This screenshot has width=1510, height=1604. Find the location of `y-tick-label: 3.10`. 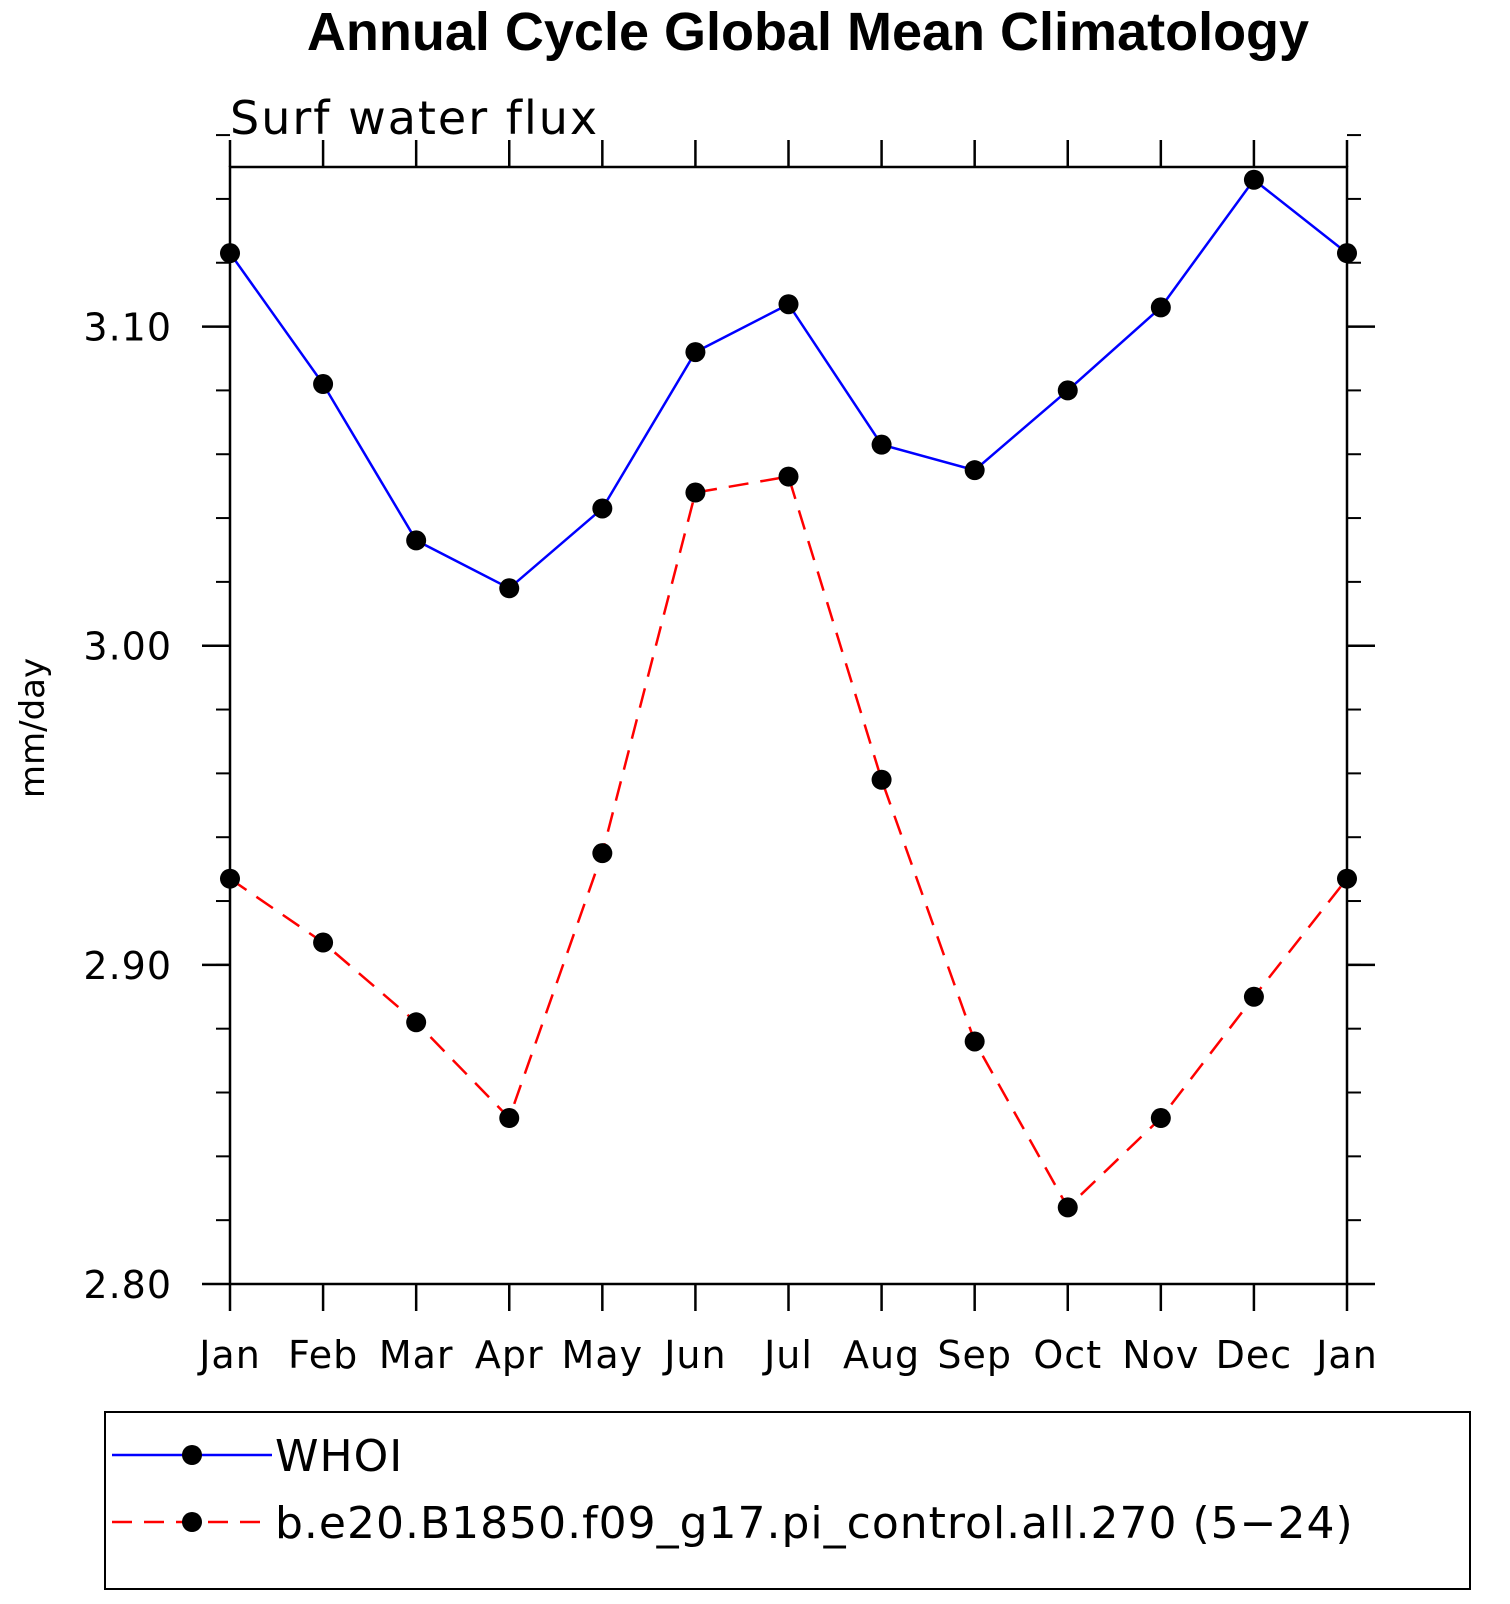

y-tick-label: 3.10 is located at coordinates (127, 328).